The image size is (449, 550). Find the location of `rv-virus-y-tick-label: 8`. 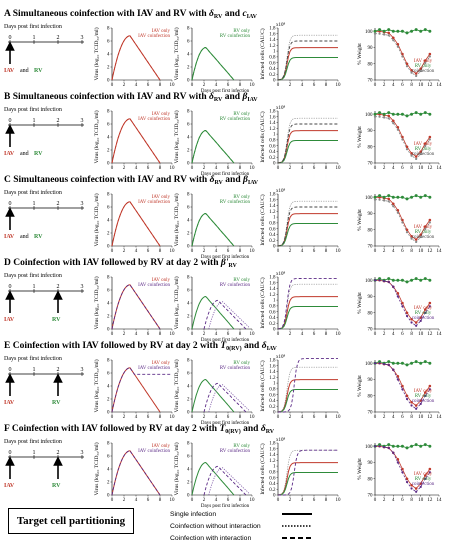

rv-virus-y-tick-label: 8 is located at coordinates (188, 361).